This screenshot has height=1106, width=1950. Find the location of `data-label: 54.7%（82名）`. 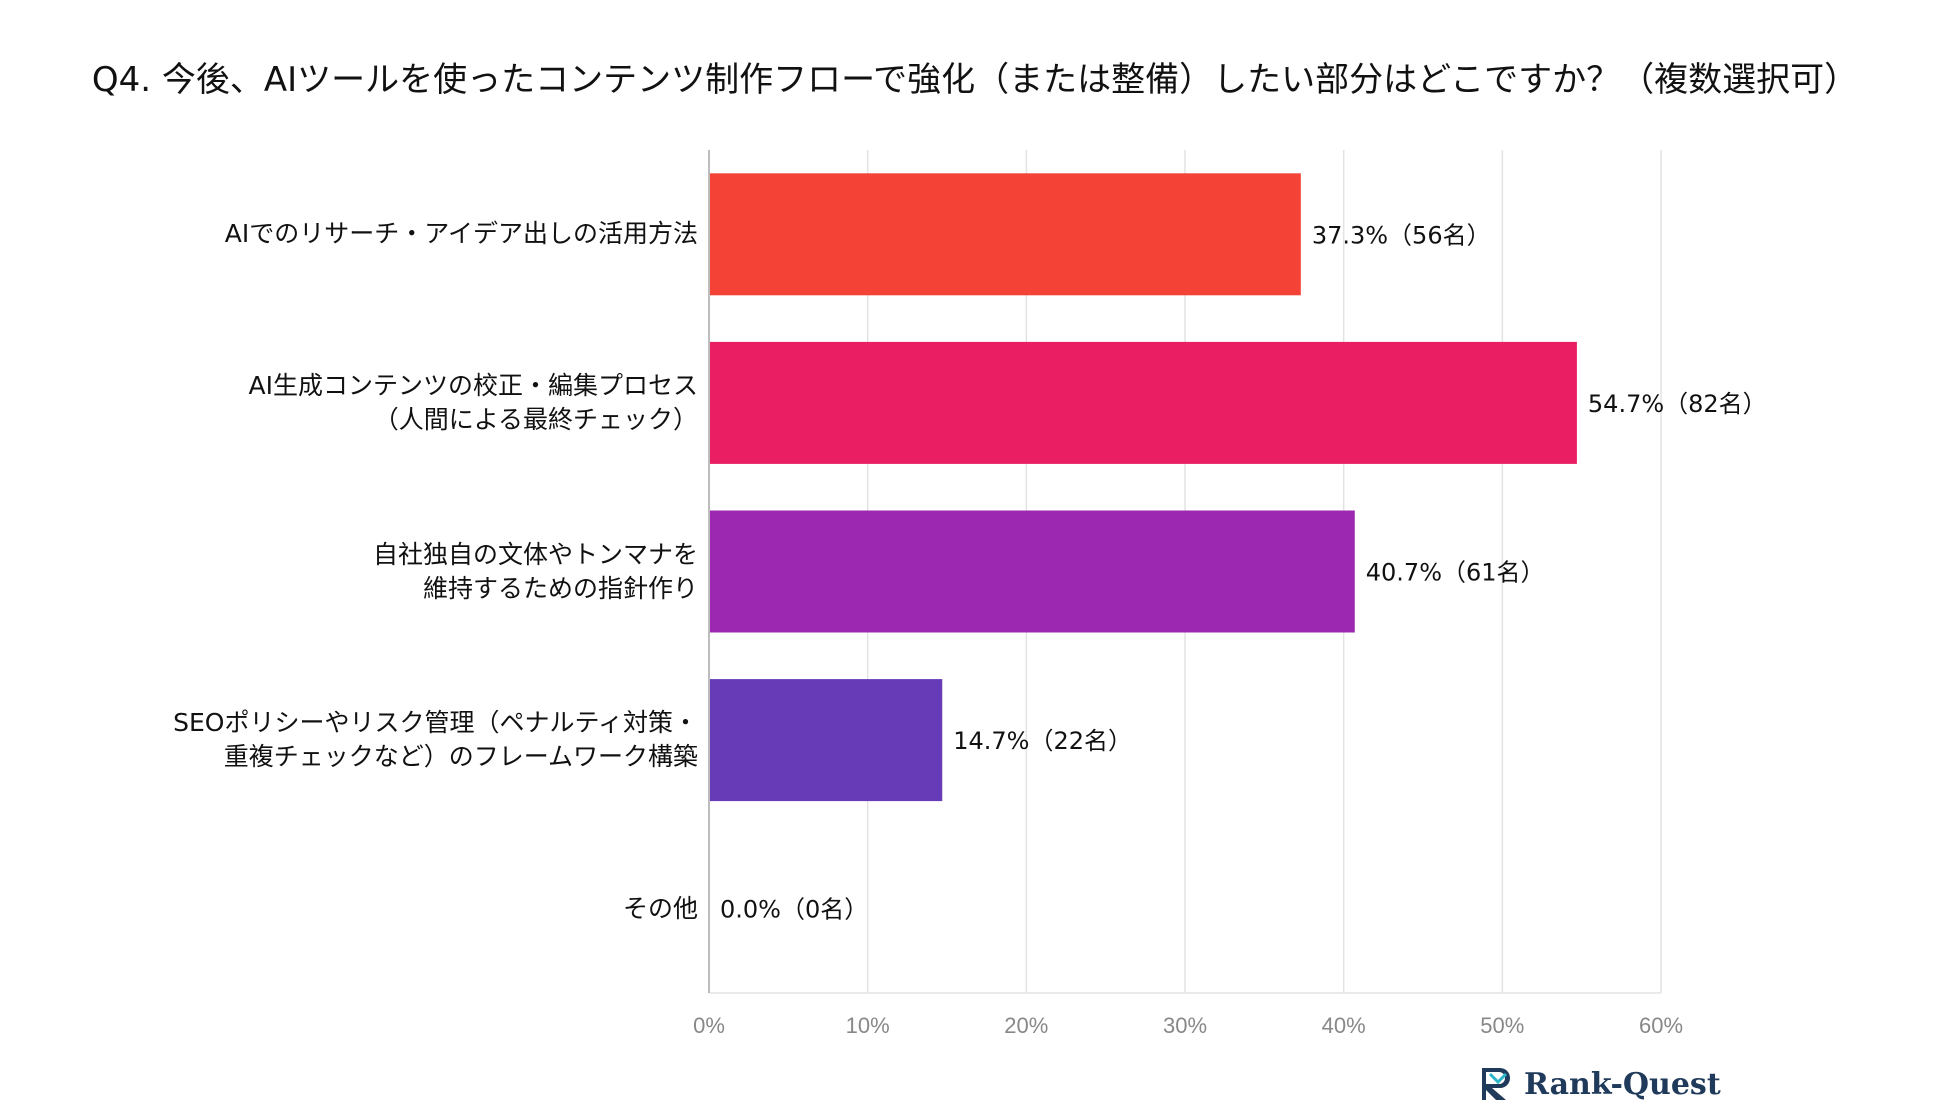

data-label: 54.7%（82名） is located at coordinates (1677, 404).